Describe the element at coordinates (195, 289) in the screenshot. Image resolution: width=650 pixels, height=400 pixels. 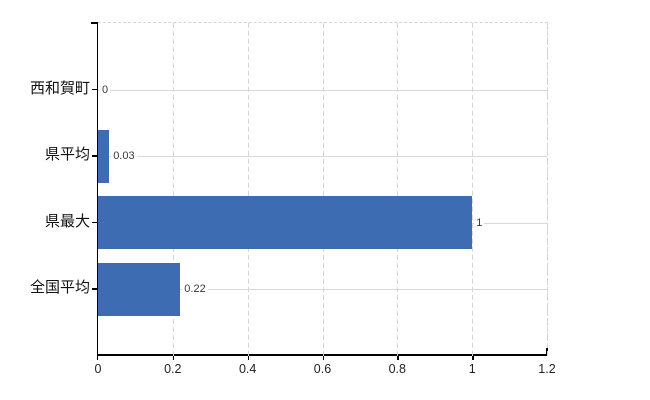
I see `bar-value-label: 0.22` at that location.